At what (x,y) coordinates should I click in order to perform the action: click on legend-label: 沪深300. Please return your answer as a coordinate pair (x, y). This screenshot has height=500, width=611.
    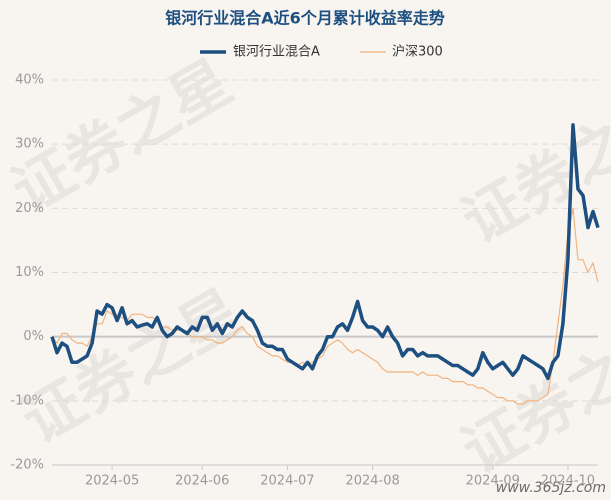
    Looking at the image, I should click on (417, 52).